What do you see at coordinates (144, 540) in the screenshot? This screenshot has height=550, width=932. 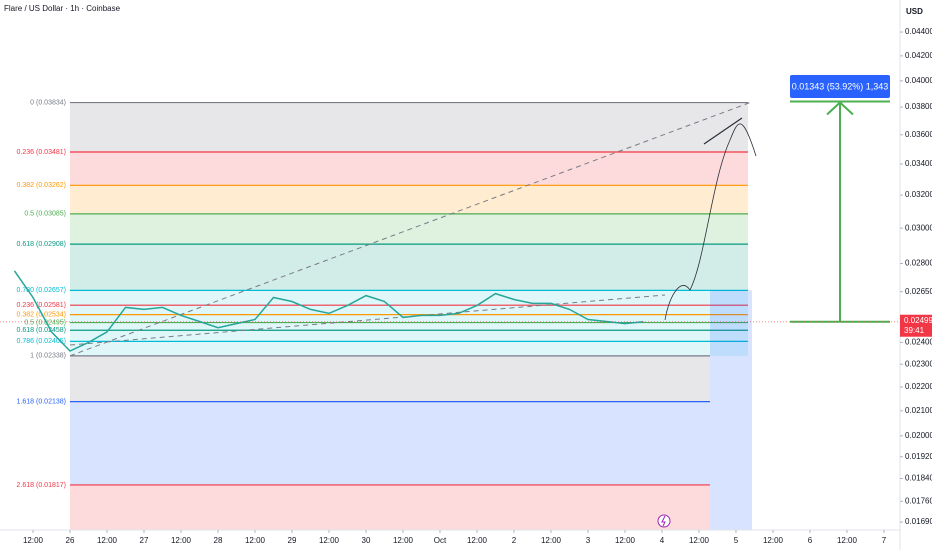 I see `x-tick-label: 27` at bounding box center [144, 540].